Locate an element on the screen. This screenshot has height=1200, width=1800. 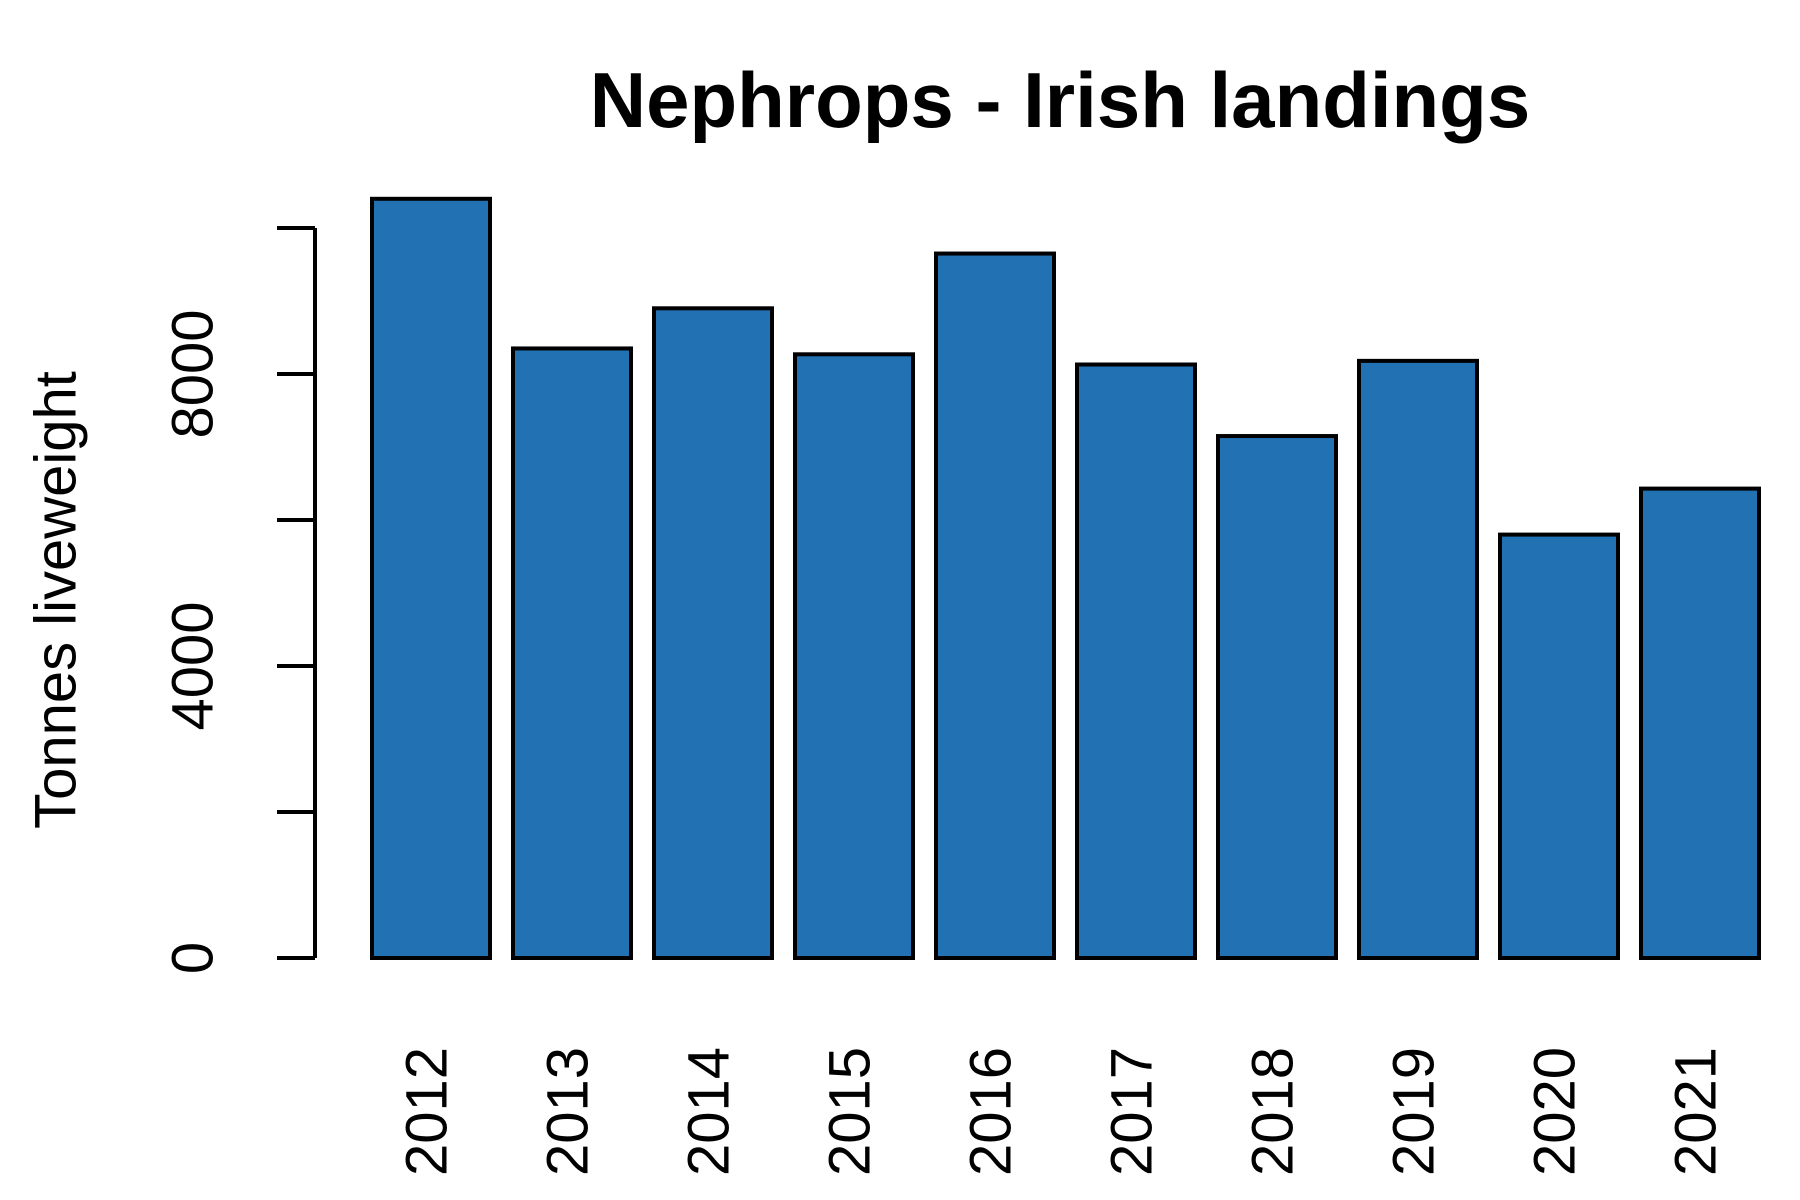
bar-2012 is located at coordinates (431, 578).